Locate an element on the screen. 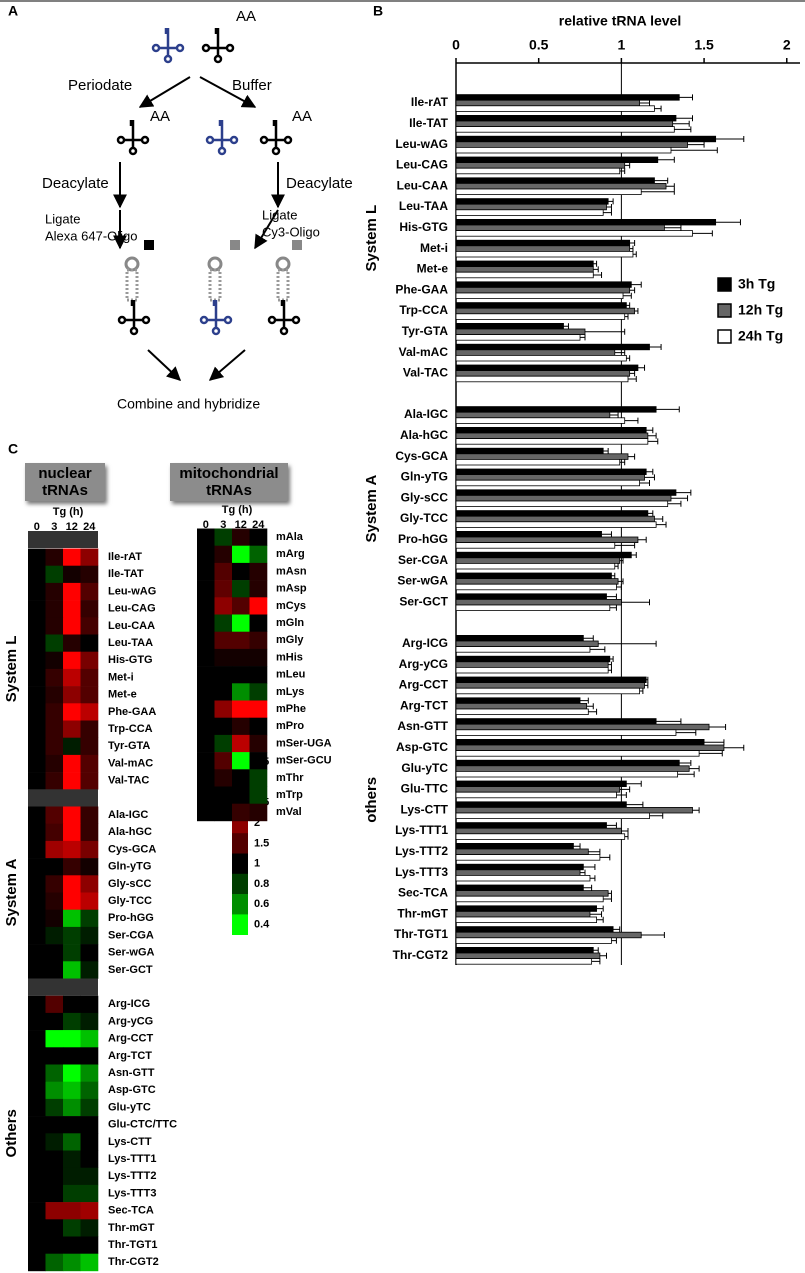 Image resolution: width=805 pixels, height=1273 pixels. y-tick-label: Arg-TCT is located at coordinates (424, 705).